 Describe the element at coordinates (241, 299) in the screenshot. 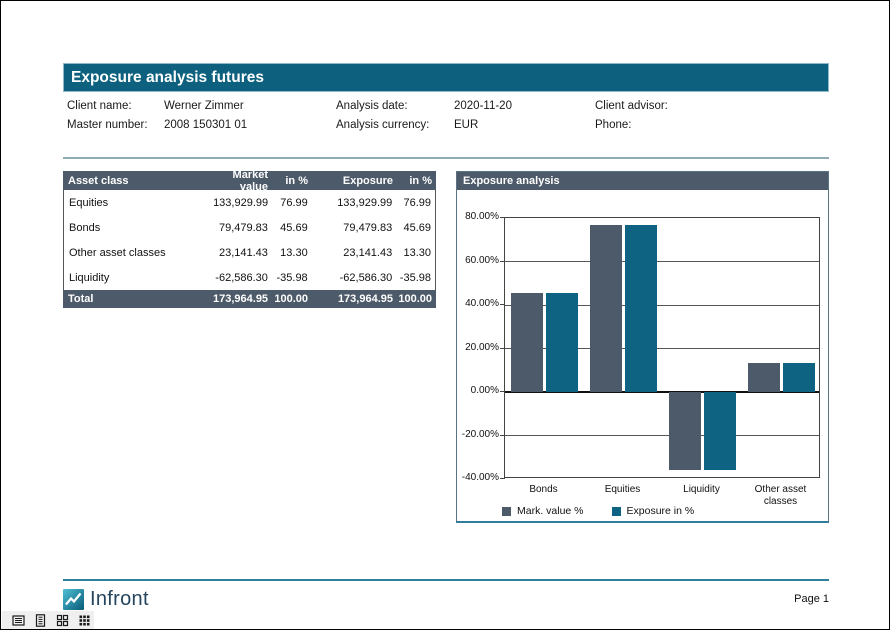

I see `cell: 173,964.95` at that location.